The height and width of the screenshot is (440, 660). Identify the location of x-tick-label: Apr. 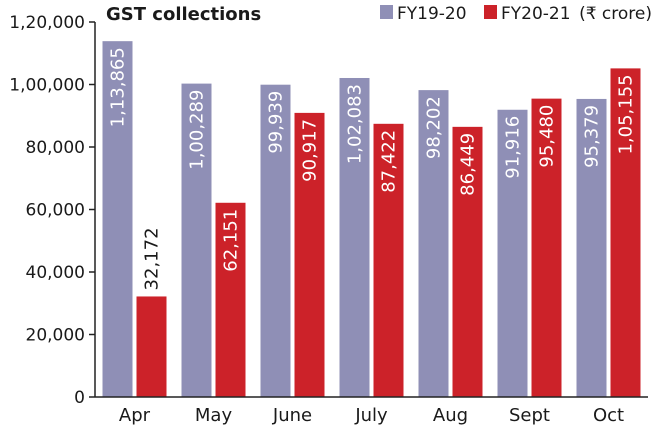
(135, 415).